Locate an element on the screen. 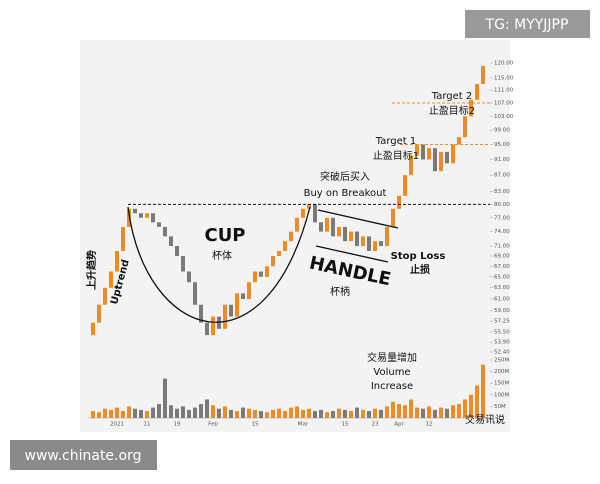 The image size is (600, 484). cup-label: CUP is located at coordinates (224, 235).